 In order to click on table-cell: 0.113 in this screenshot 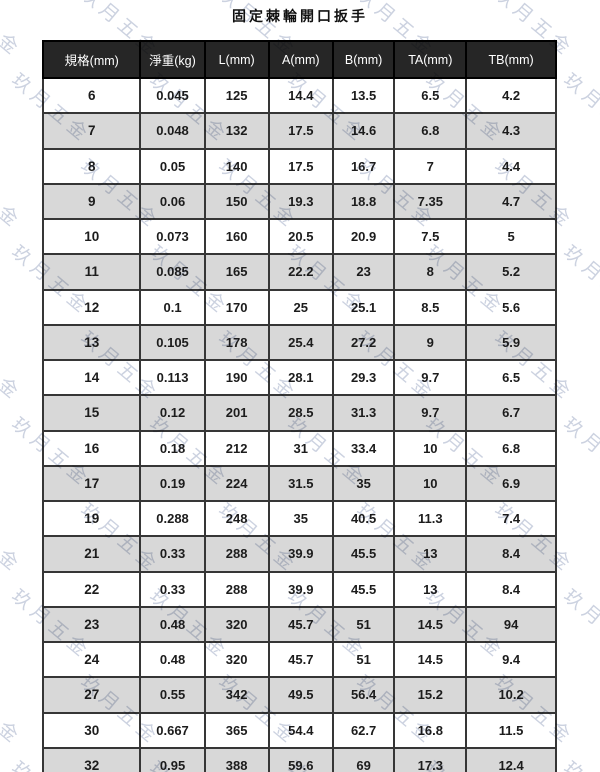, I will do `click(172, 377)`.